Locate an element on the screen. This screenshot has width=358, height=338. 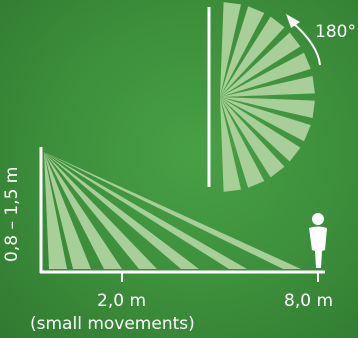
near-distance-label: 2,0 m is located at coordinates (121, 301).